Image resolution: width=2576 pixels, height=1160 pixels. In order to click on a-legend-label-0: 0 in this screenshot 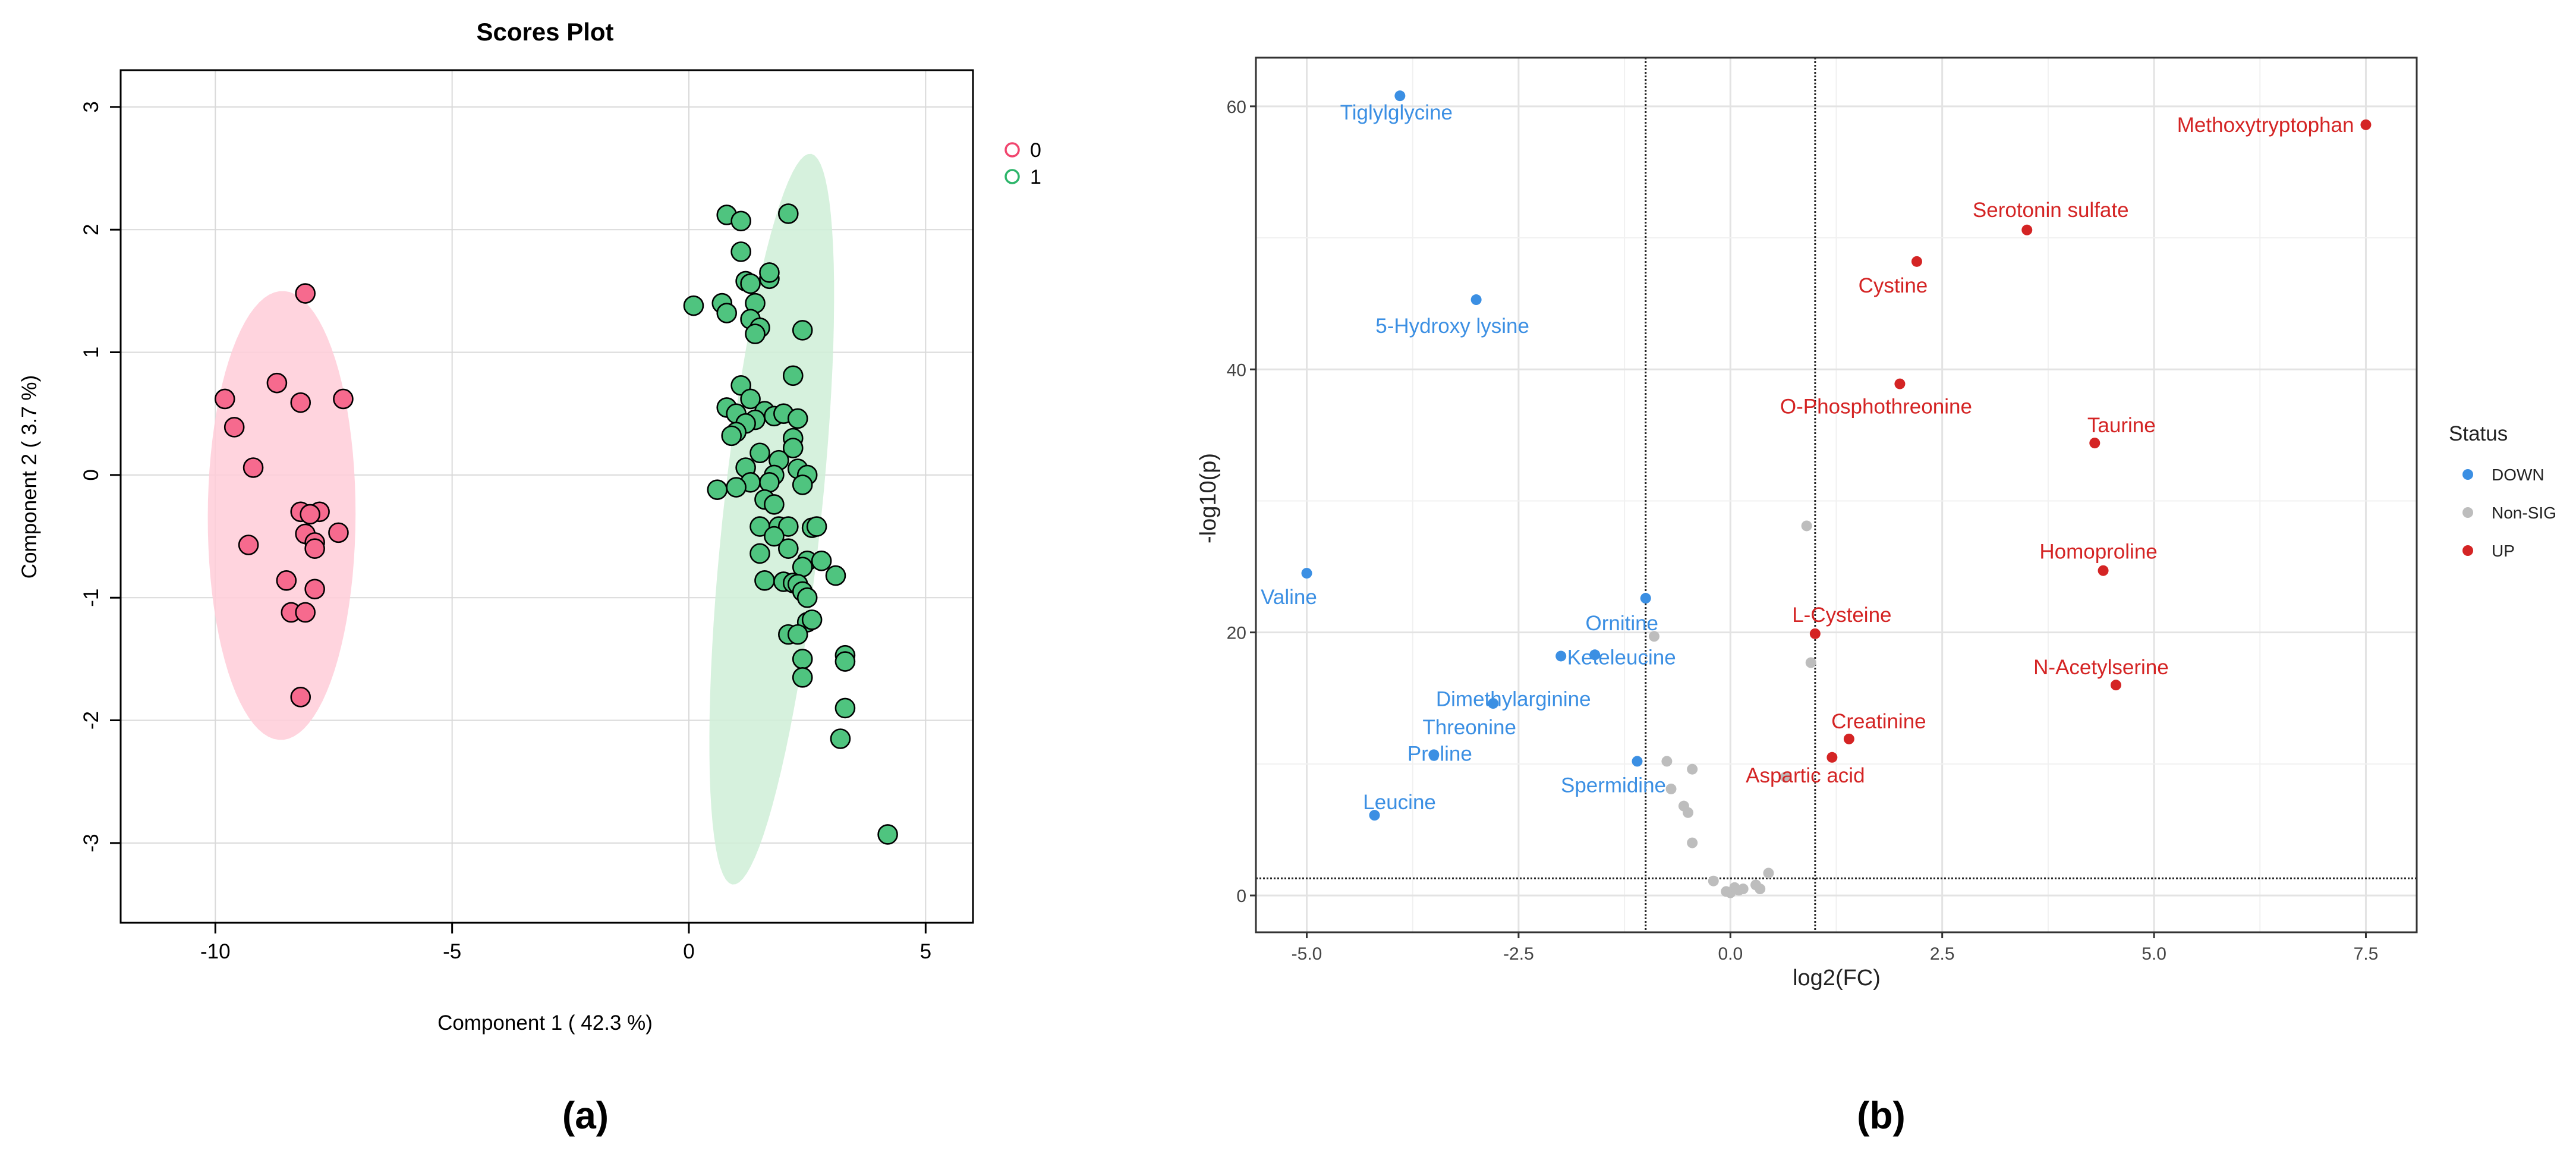, I will do `click(1035, 150)`.